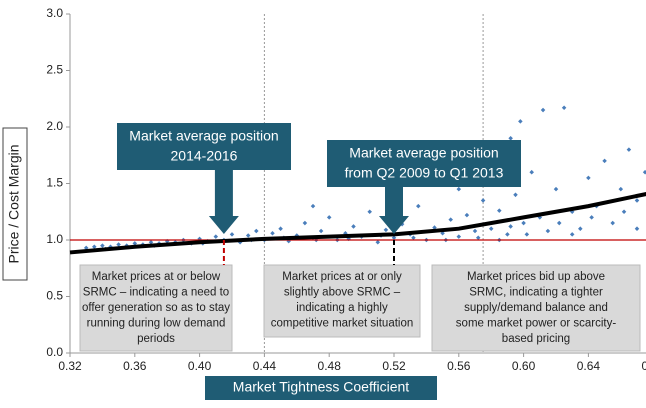 The width and height of the screenshot is (646, 408). Describe the element at coordinates (644, 366) in the screenshot. I see `x-tick-label: 0.68` at that location.